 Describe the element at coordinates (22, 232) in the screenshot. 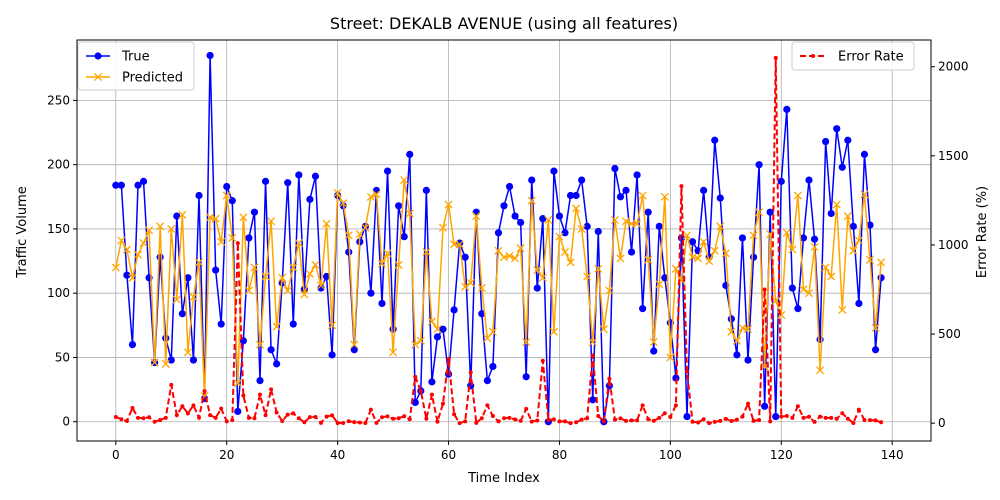

I see `y-axis-label: Traffic Volume` at that location.